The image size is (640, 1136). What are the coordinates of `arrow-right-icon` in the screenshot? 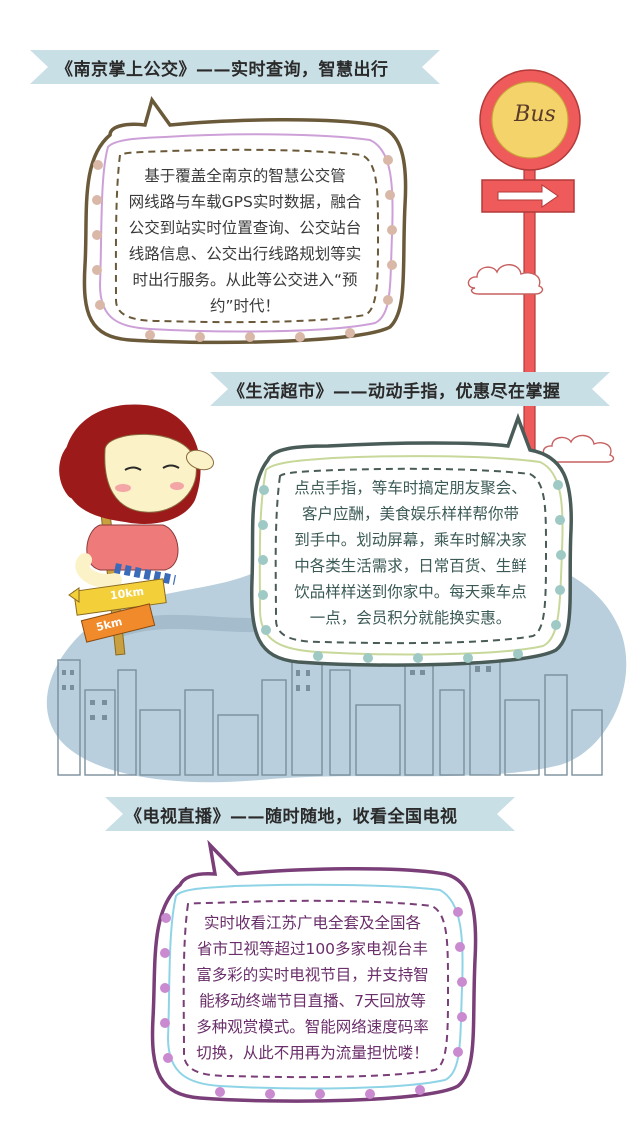 It's located at (528, 196).